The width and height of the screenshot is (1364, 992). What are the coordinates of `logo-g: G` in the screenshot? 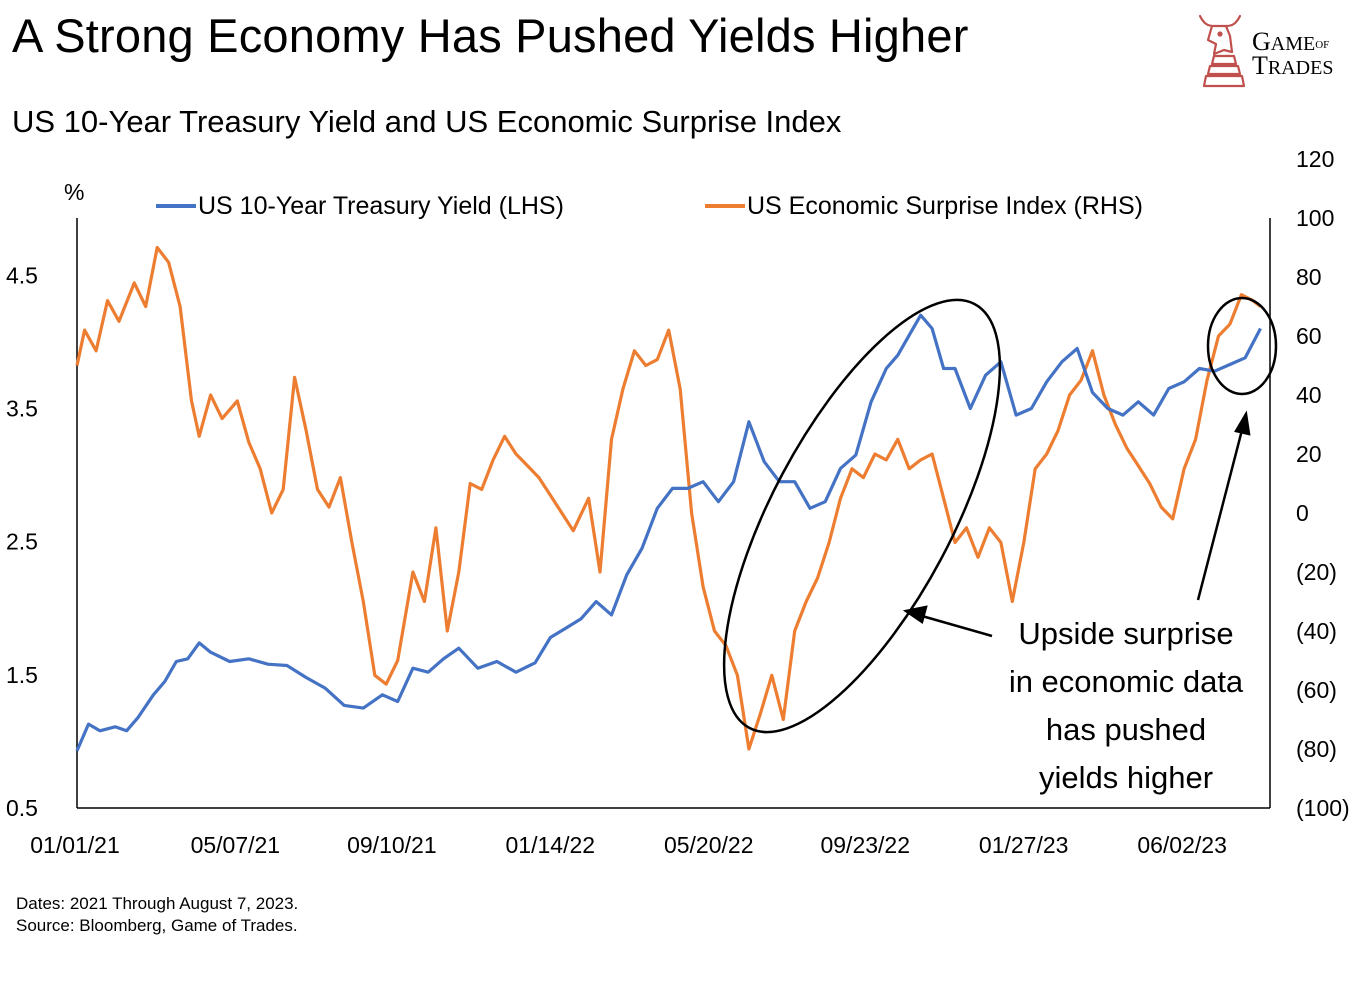 It's located at (1261, 41).